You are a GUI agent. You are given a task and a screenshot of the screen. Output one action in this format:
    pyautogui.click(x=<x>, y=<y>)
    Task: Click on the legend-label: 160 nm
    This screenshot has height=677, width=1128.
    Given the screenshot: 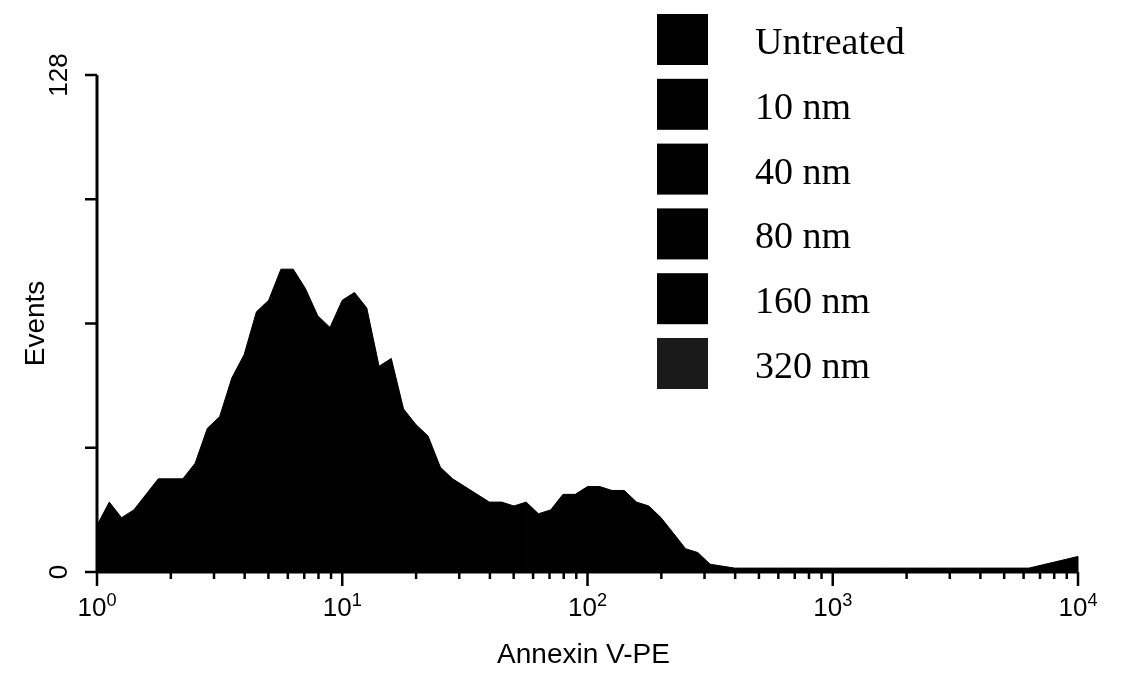 What is the action you would take?
    pyautogui.click(x=813, y=300)
    